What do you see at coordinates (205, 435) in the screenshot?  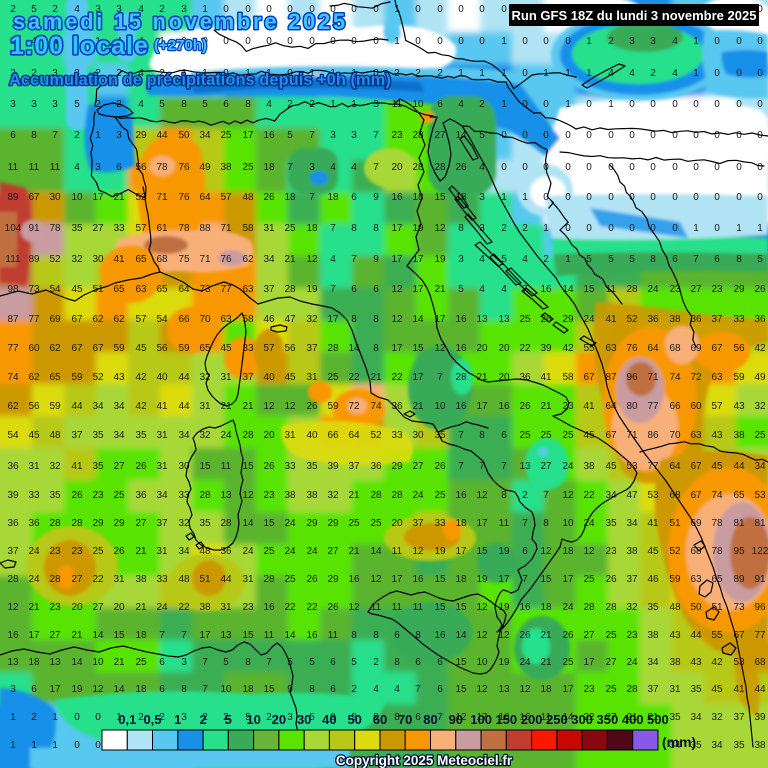 I see `svg-text: 32` at bounding box center [205, 435].